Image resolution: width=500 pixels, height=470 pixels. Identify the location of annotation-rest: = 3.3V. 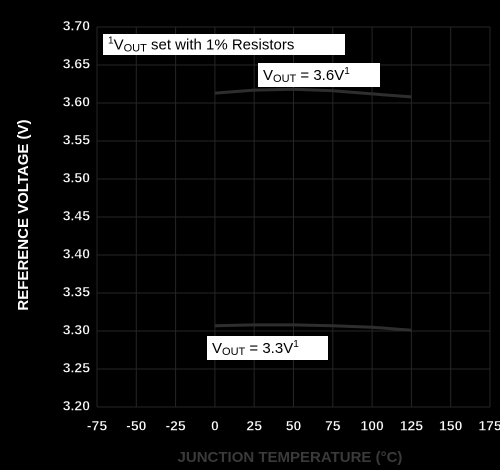
(269, 348).